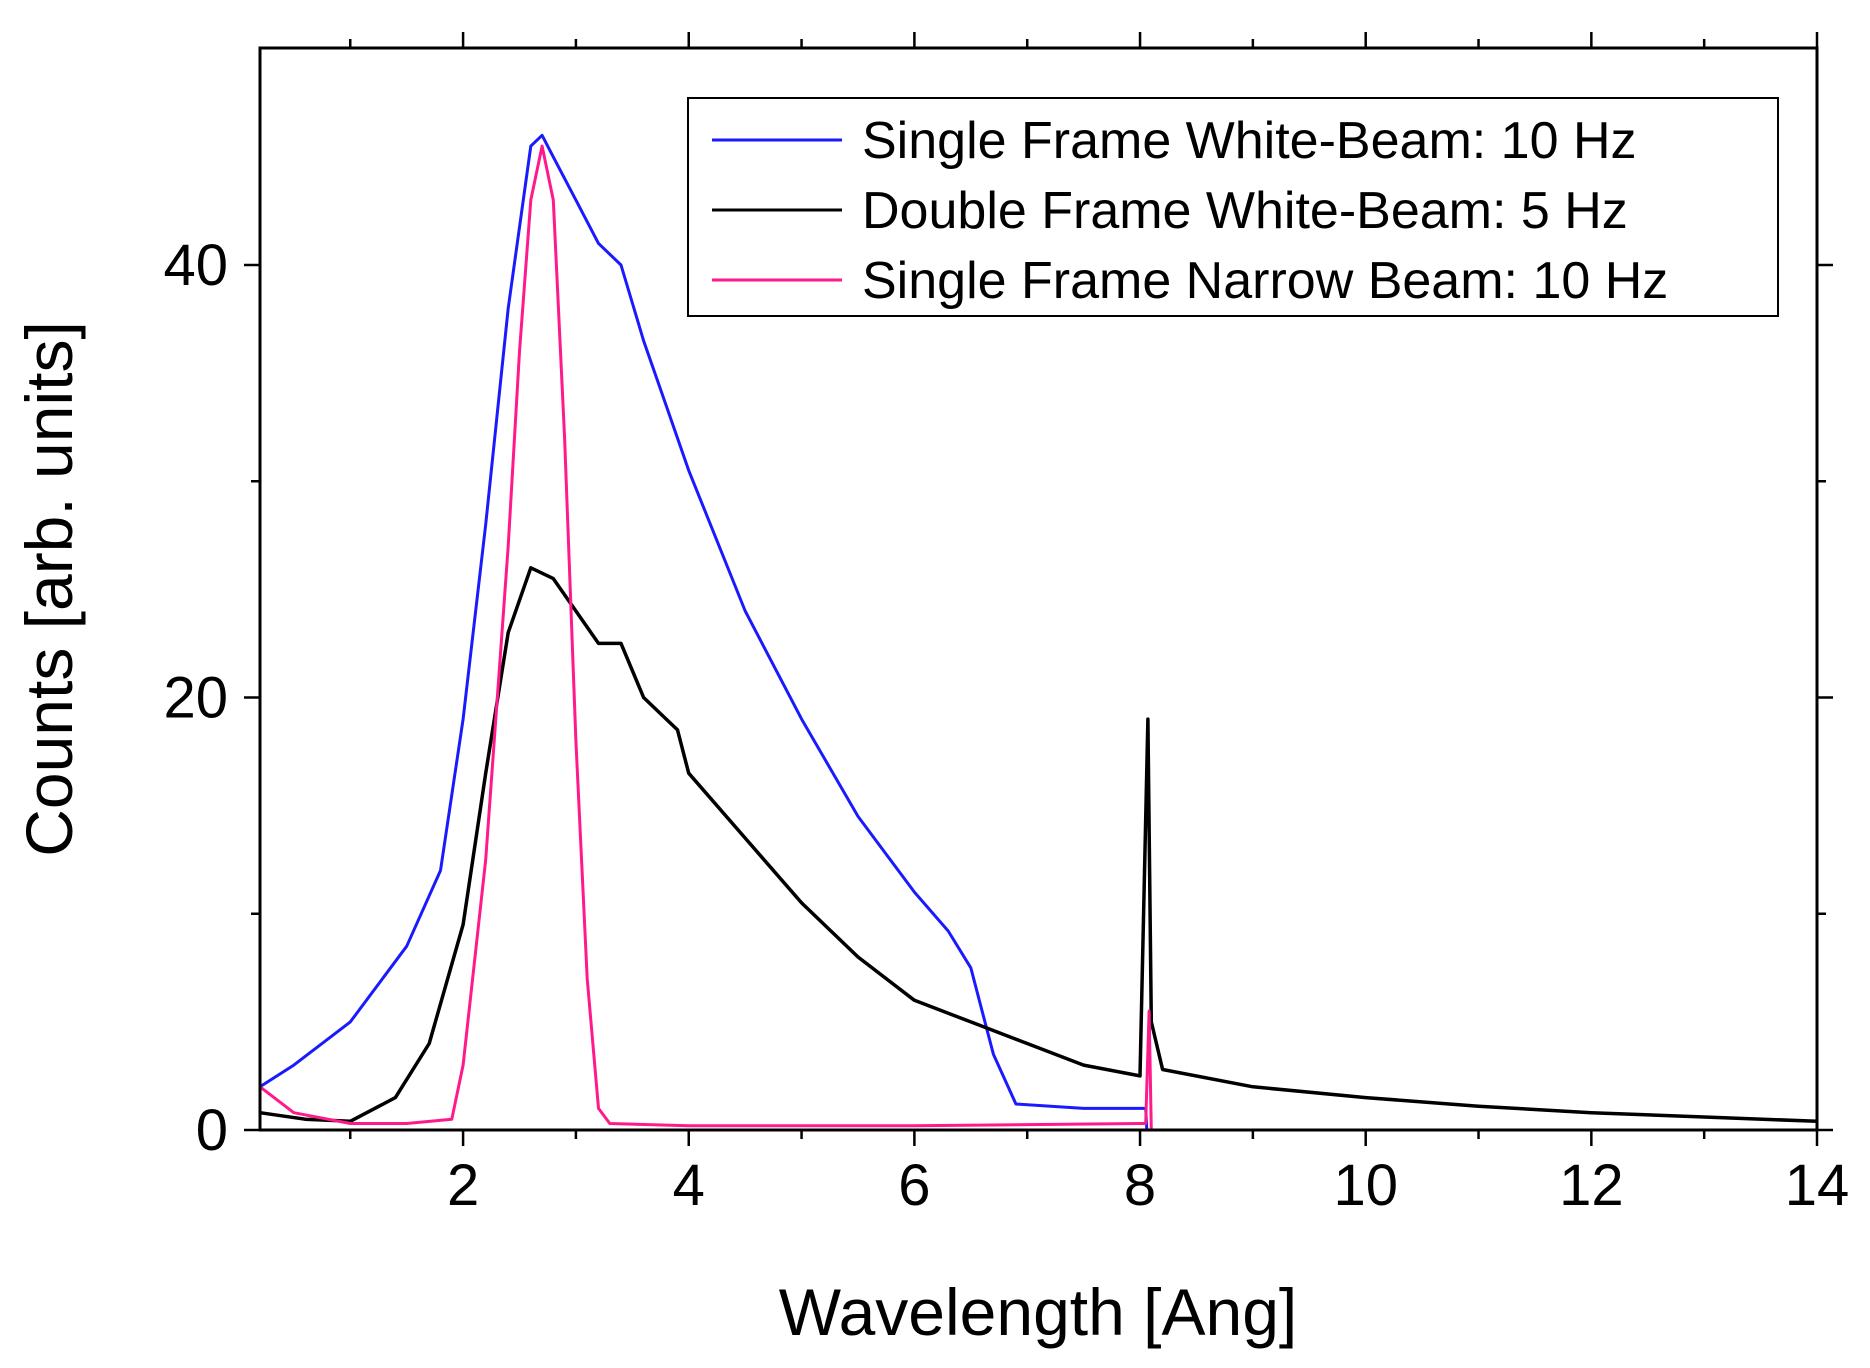 This screenshot has width=1870, height=1368. Describe the element at coordinates (195, 698) in the screenshot. I see `y-tick-label: 20` at that location.